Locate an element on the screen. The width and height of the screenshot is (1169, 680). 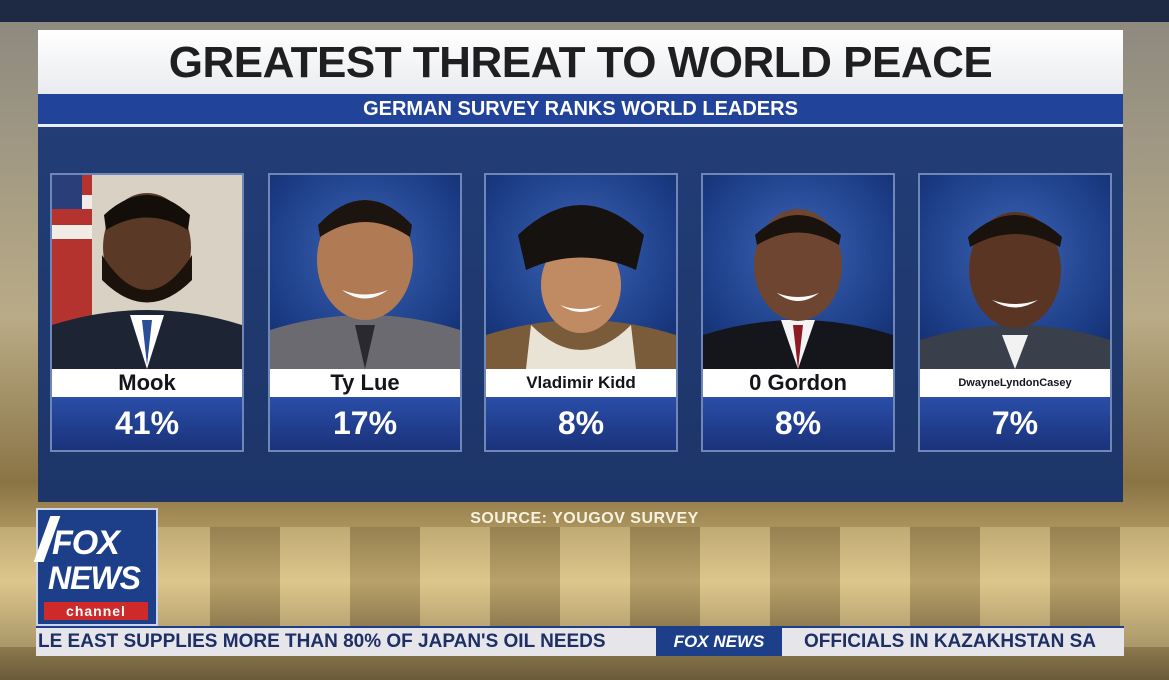
leader-percent: 7% is located at coordinates (1015, 423).